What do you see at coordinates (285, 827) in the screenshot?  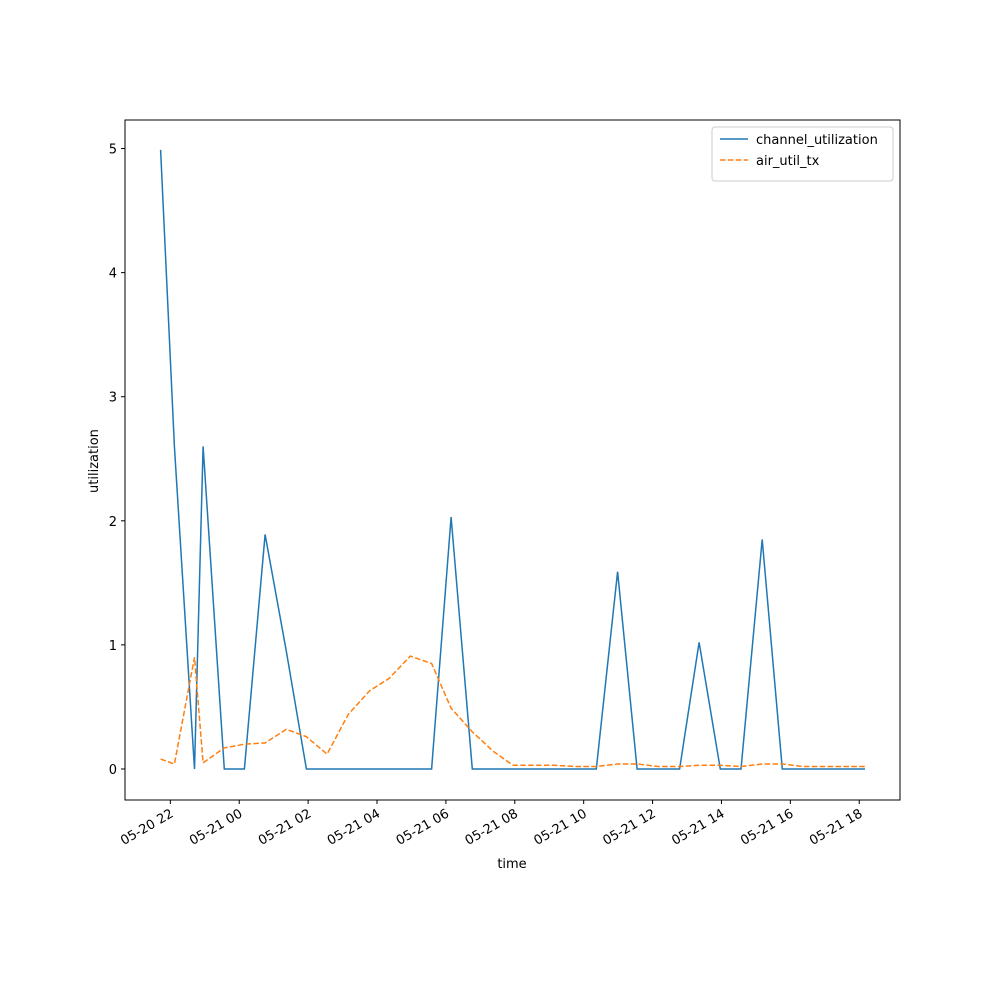 I see `x-tick-label: 05-21 02` at bounding box center [285, 827].